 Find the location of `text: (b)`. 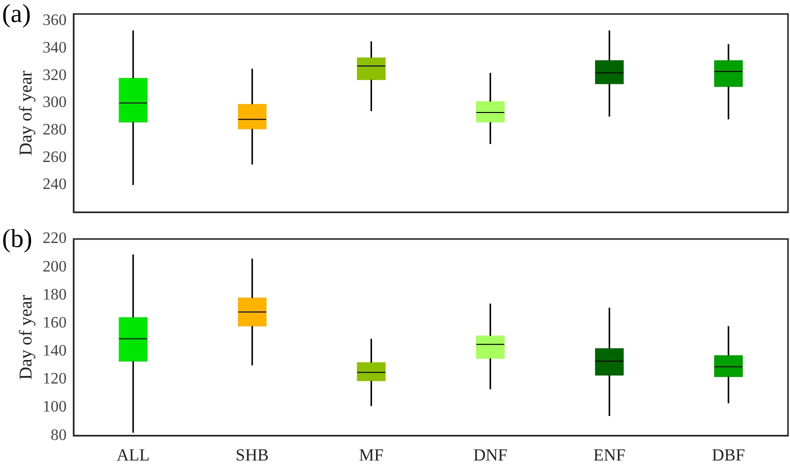

text: (b) is located at coordinates (17, 238).